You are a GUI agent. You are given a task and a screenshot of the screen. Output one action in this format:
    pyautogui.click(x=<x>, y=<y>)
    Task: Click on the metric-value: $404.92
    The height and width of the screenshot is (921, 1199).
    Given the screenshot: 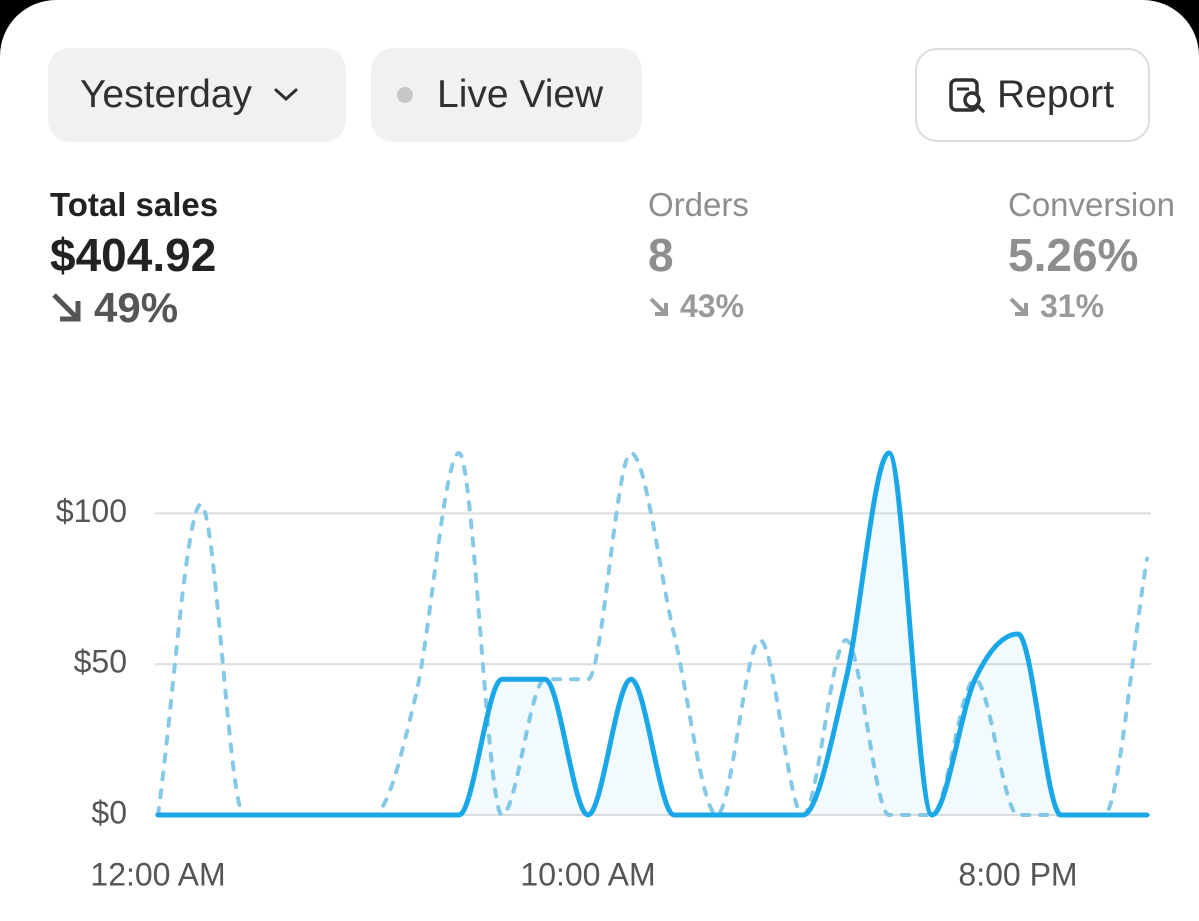 What is the action you would take?
    pyautogui.click(x=133, y=255)
    